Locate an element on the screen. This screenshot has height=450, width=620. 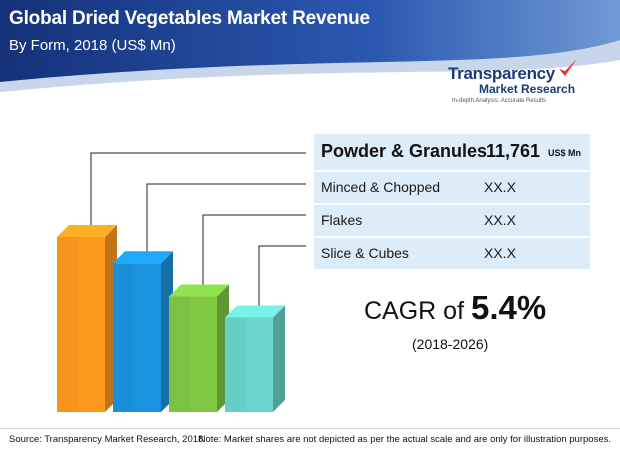
row-value: 11,761 is located at coordinates (513, 151).